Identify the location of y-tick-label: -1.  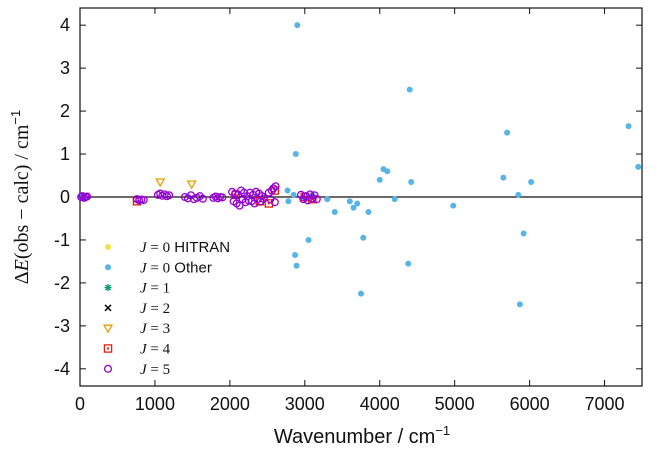
(62, 240).